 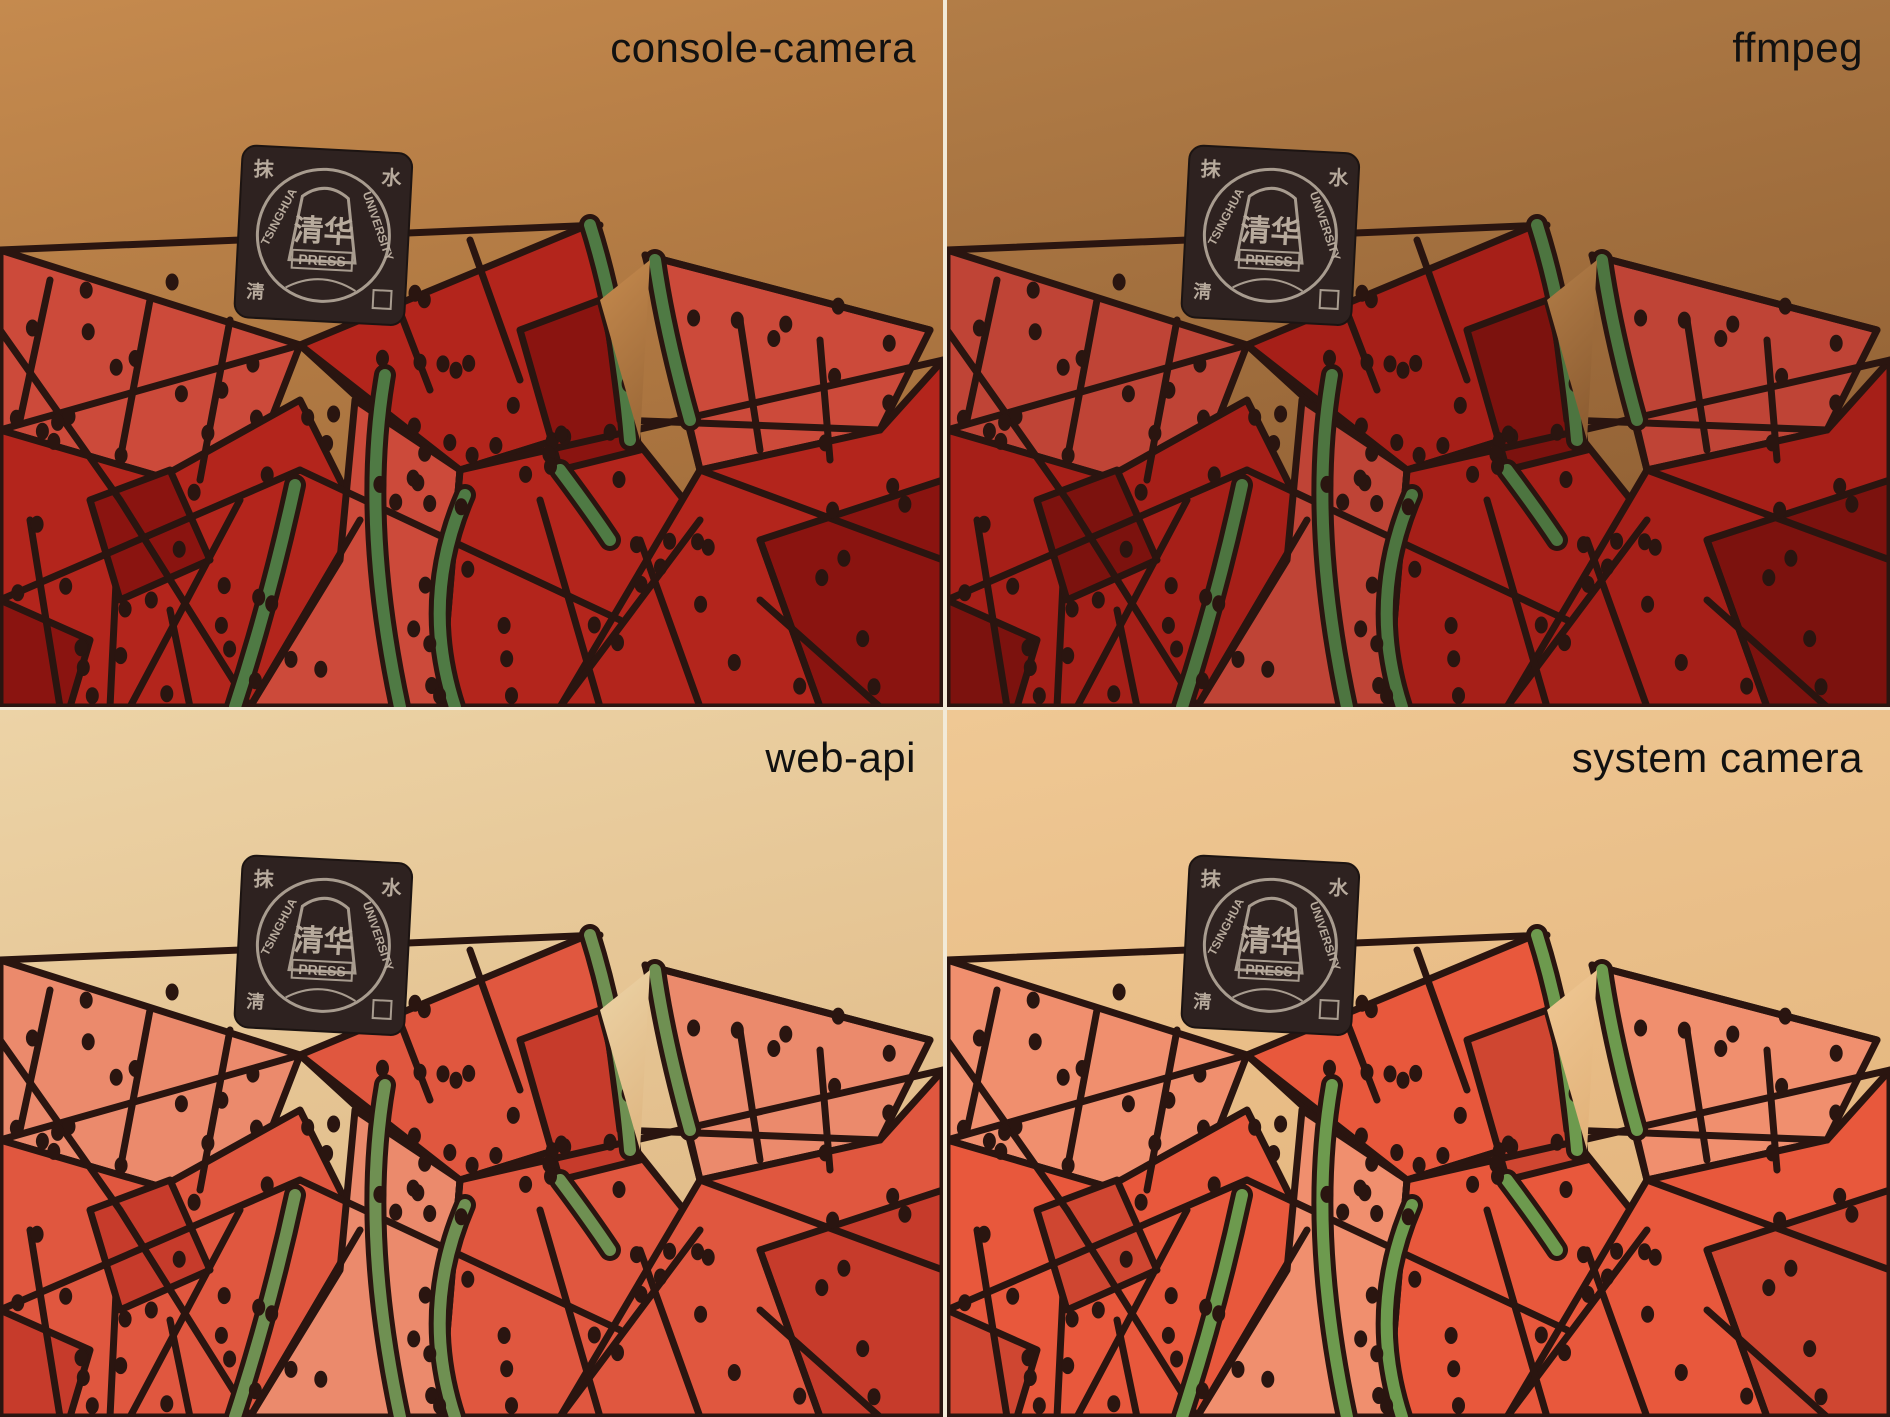 What do you see at coordinates (840, 758) in the screenshot?
I see `panel-label: web-api` at bounding box center [840, 758].